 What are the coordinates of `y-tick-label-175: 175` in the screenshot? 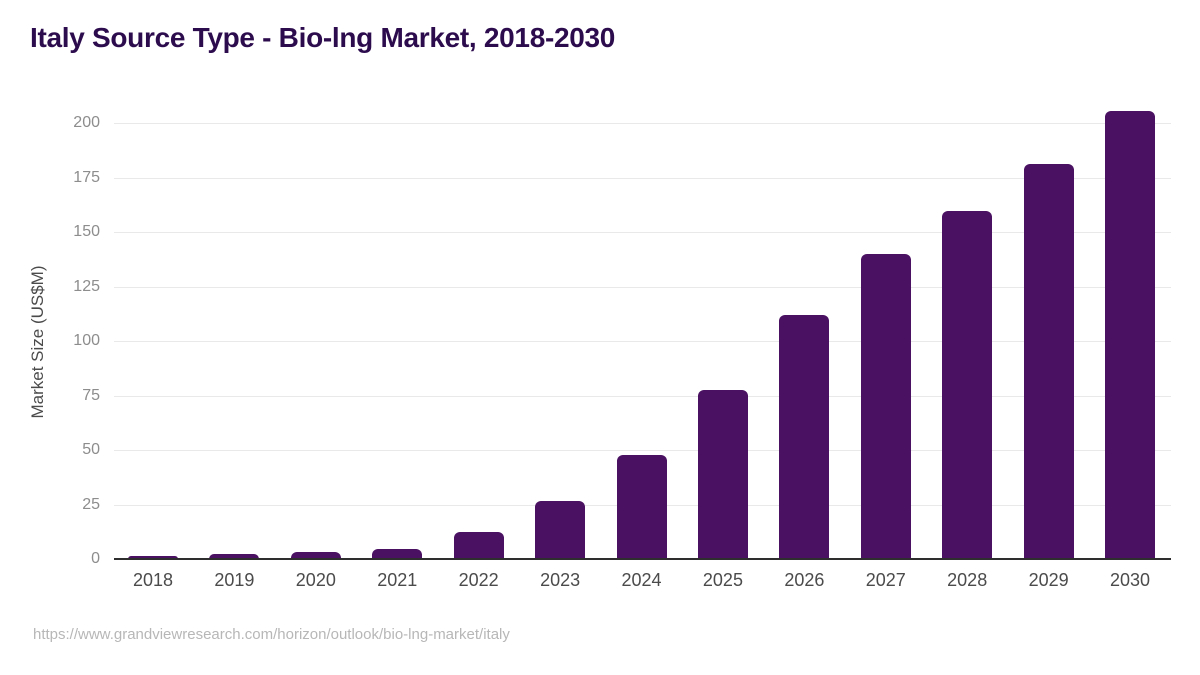 It's located at (86, 177).